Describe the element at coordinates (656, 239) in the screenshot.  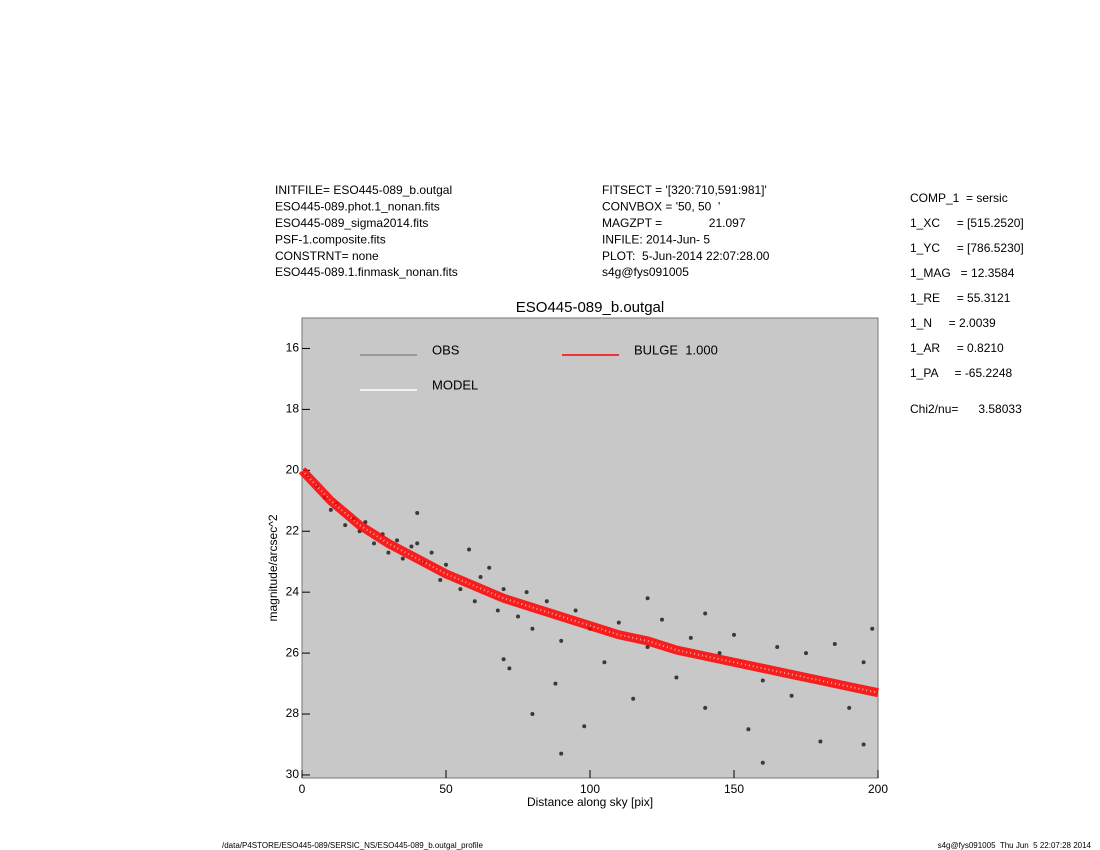
I see `info-line: INFILE: 2014-Jun- 5` at that location.